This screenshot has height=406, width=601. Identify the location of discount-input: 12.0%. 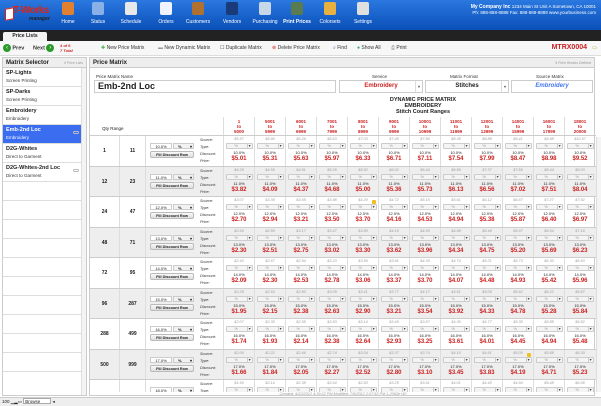
(161, 207).